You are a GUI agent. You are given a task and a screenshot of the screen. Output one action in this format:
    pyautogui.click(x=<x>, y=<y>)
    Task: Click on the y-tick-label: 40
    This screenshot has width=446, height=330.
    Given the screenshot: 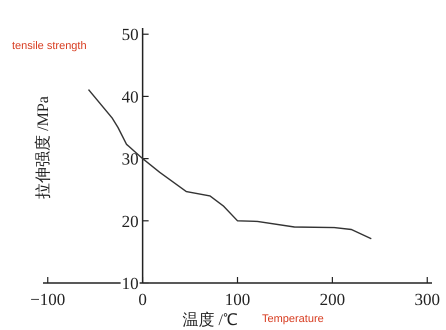 What is the action you would take?
    pyautogui.click(x=130, y=96)
    